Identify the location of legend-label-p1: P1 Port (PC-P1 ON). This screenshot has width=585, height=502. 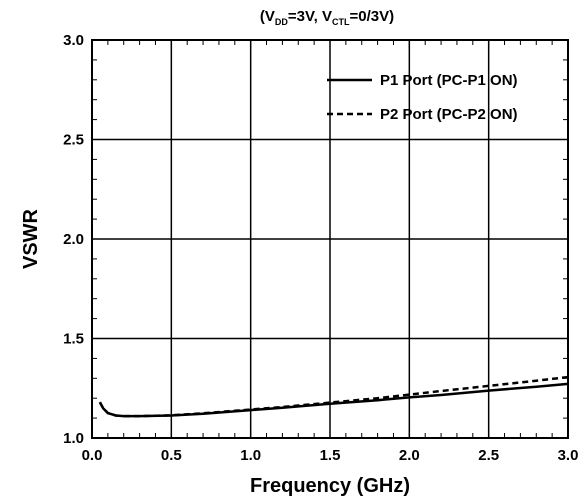
(449, 80).